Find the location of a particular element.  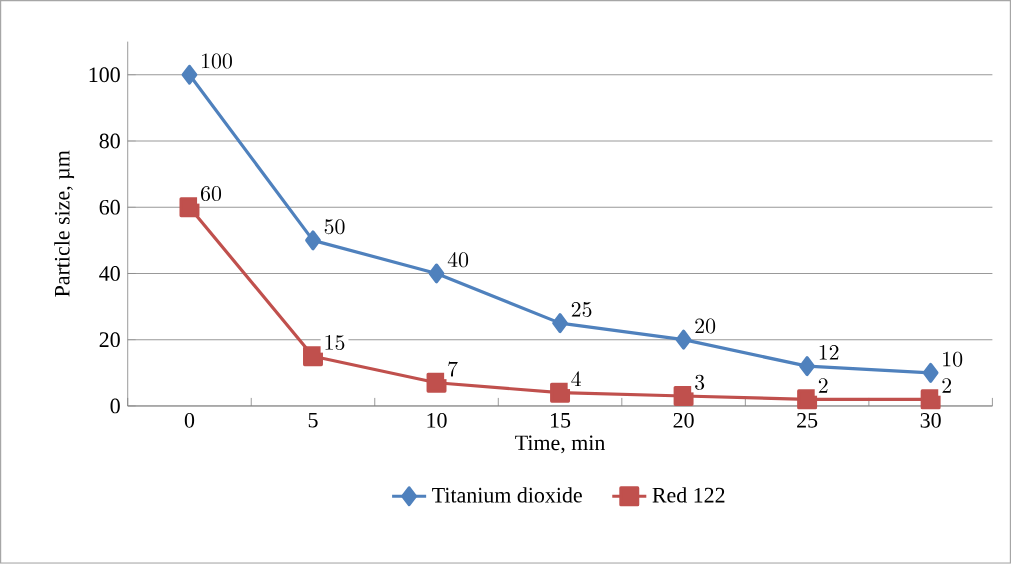

data-label: 40 is located at coordinates (458, 260).